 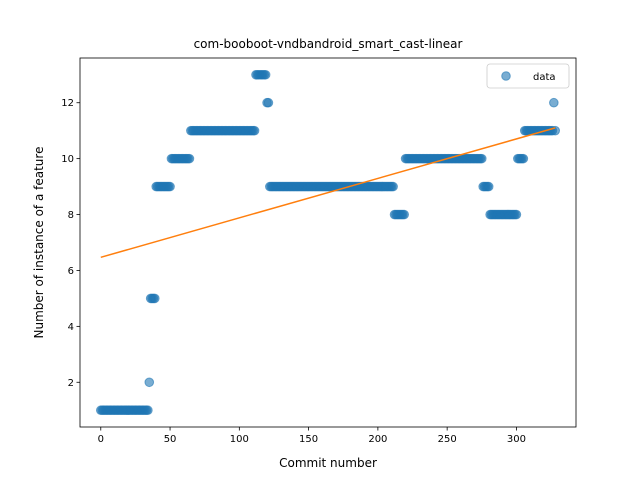 I want to click on legend: data, so click(x=528, y=76).